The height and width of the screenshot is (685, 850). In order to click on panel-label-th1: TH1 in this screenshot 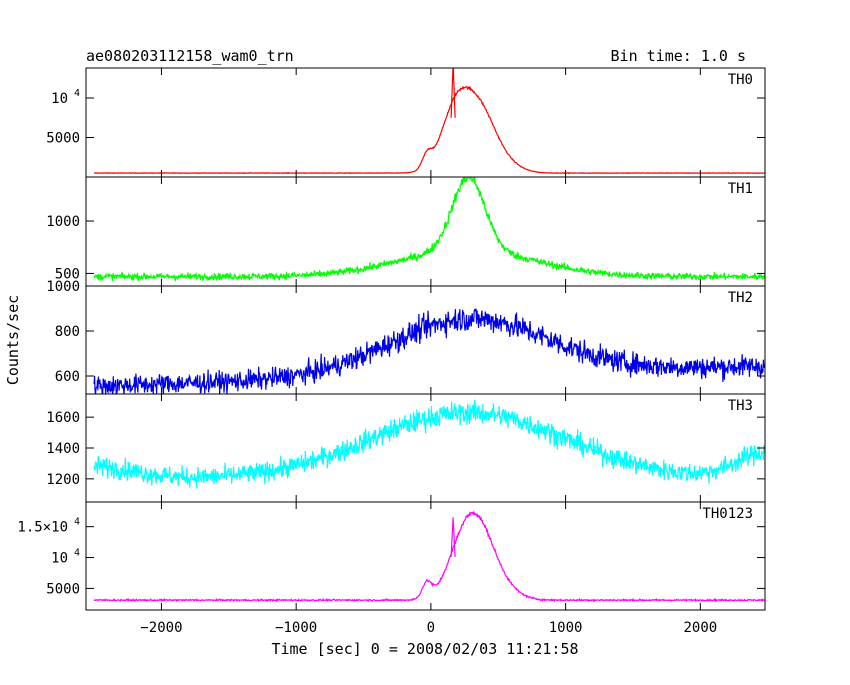, I will do `click(740, 189)`.